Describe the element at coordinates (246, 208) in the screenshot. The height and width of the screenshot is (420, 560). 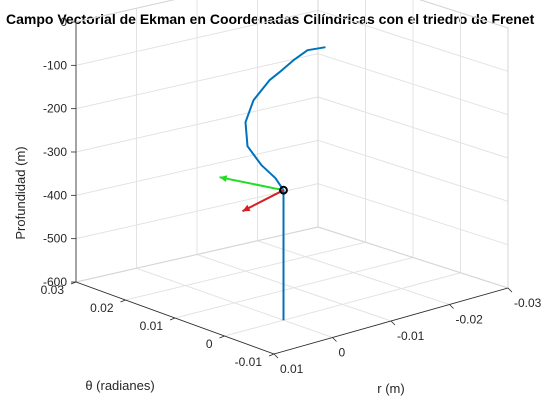
I see `normal-vector-head` at that location.